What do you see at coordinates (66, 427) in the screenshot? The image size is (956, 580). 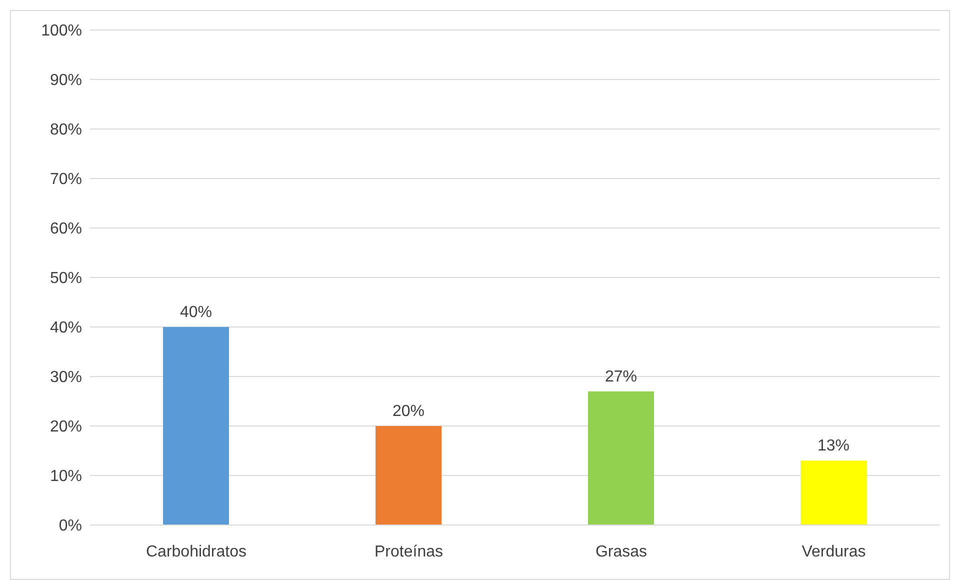 I see `y-tick-label: 20%` at bounding box center [66, 427].